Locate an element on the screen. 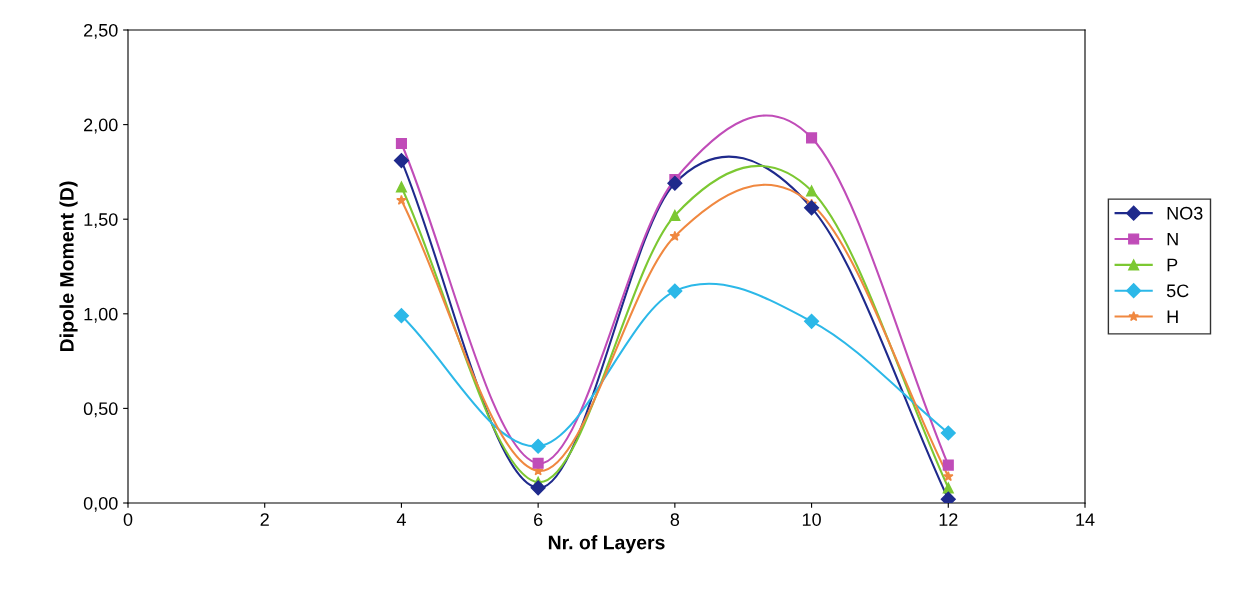  x-tick-label: 0 is located at coordinates (128, 519).